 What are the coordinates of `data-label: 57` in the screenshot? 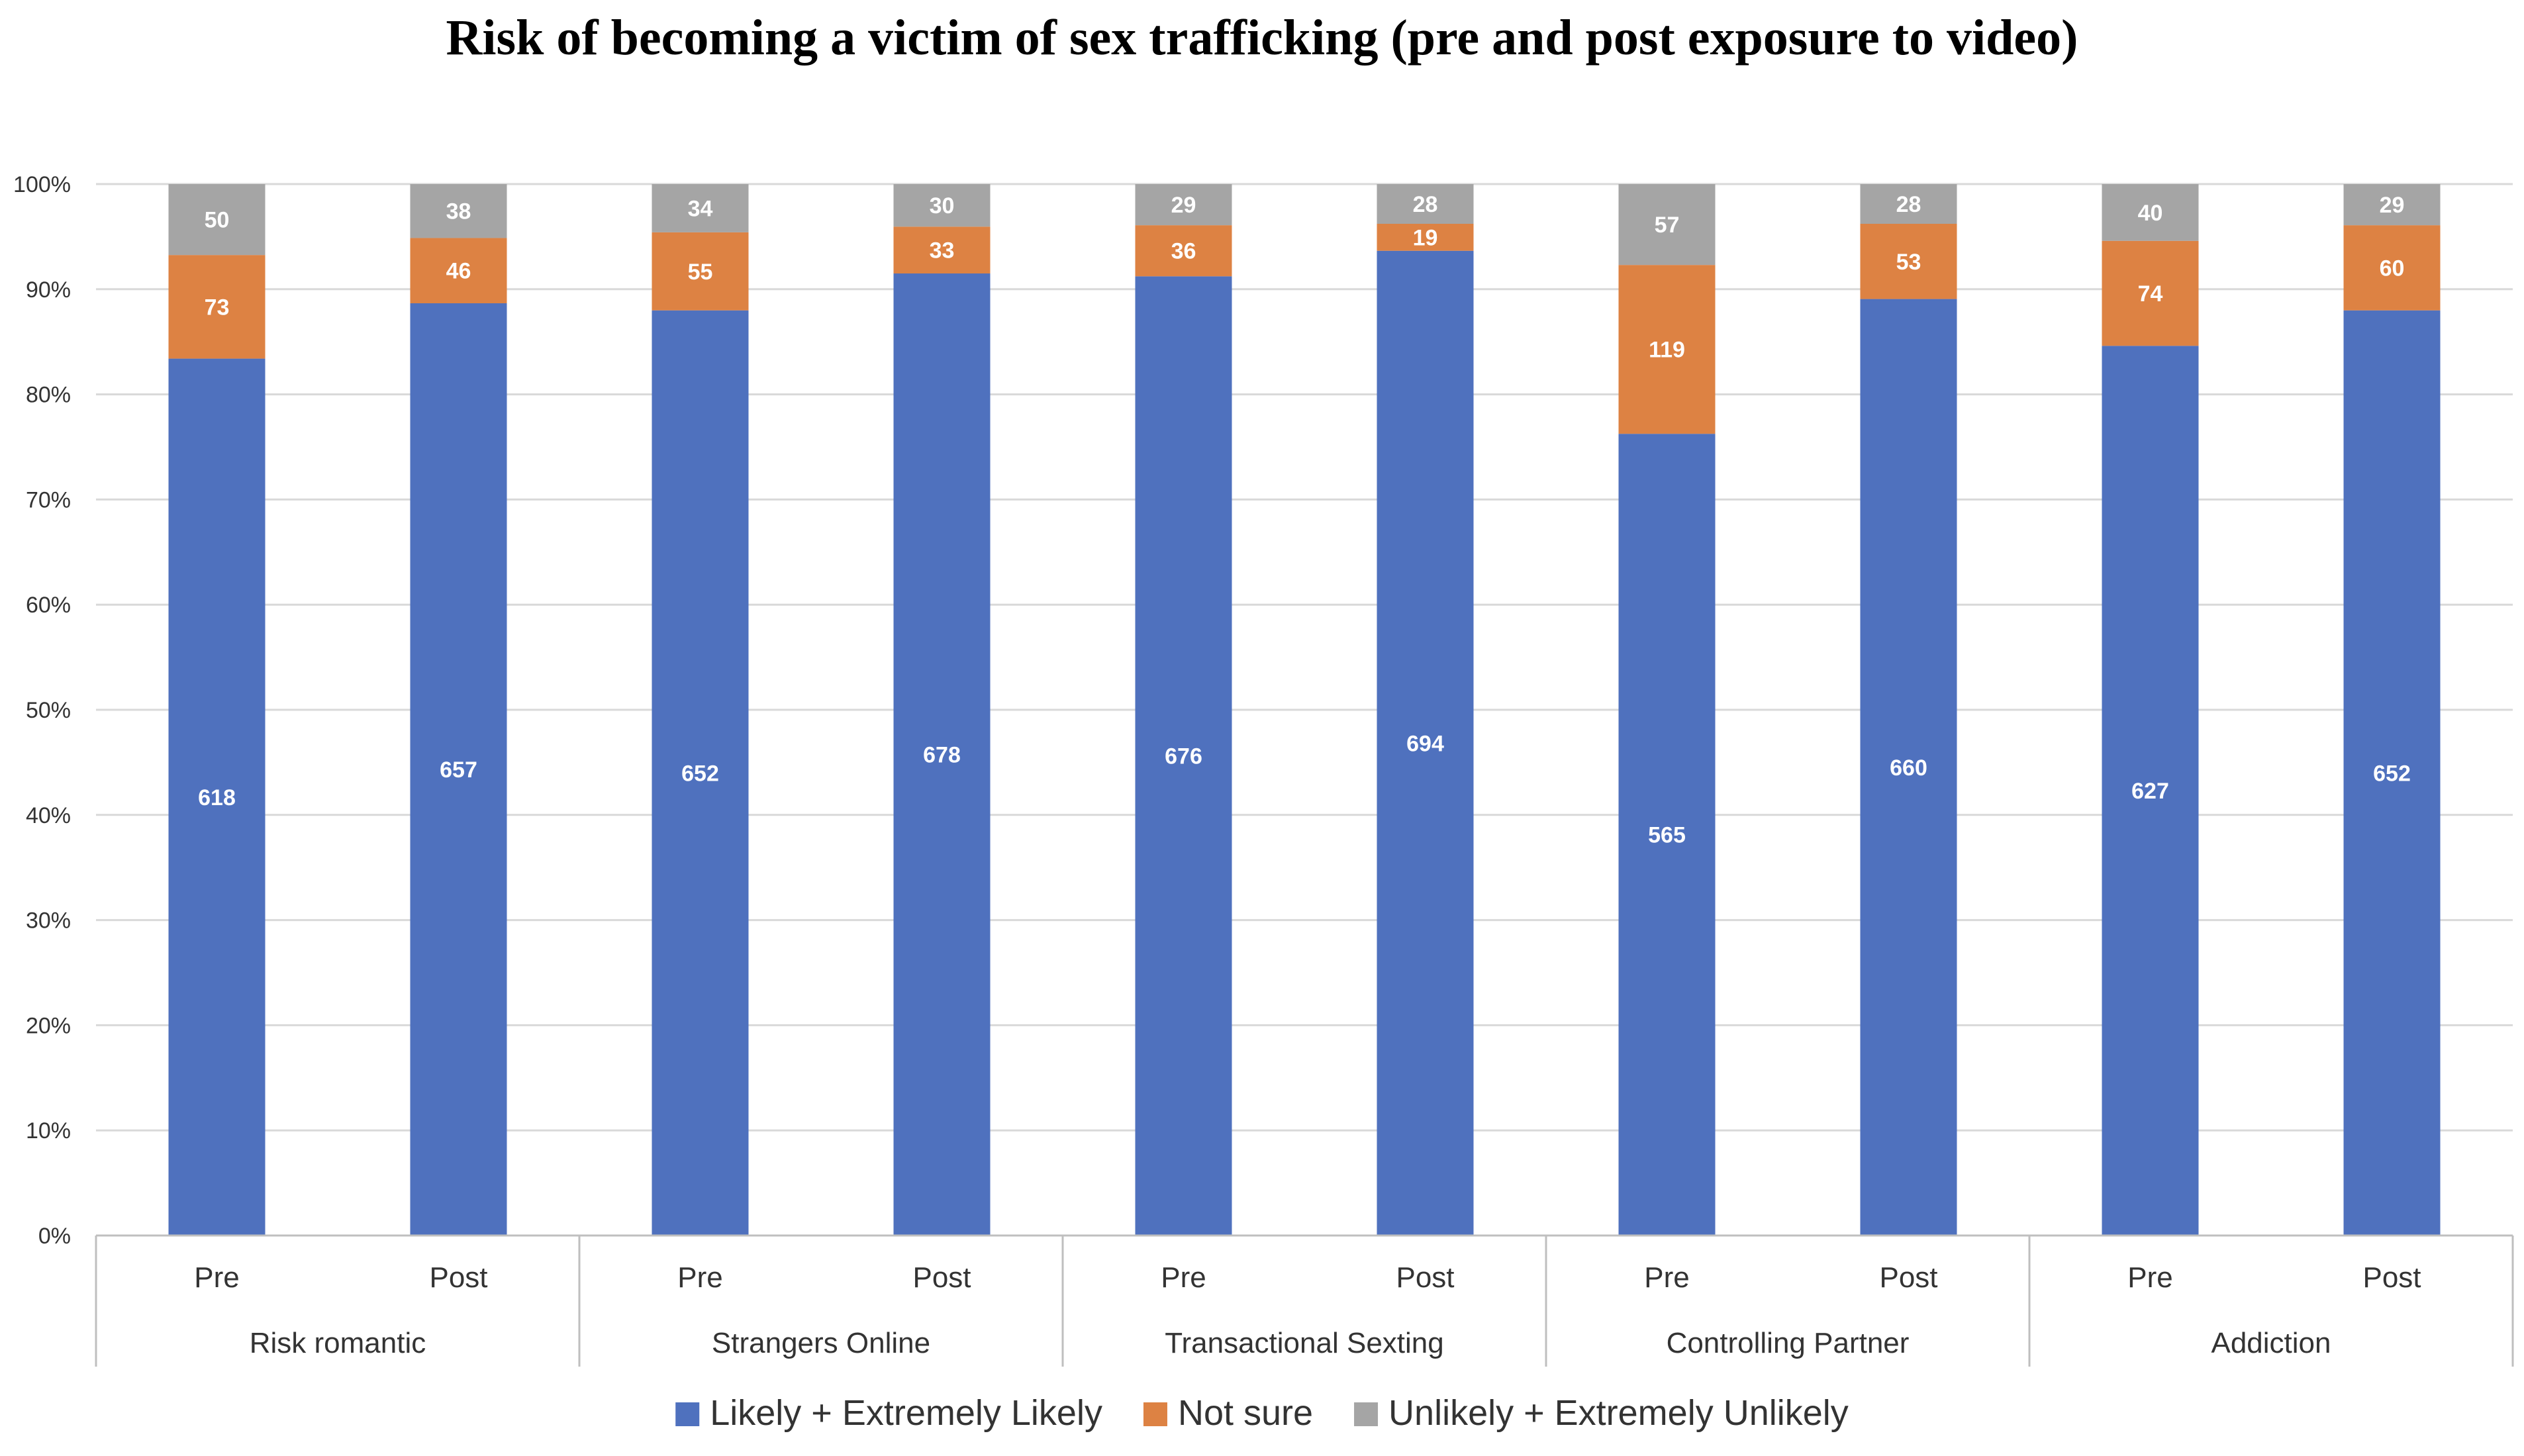 It's located at (1667, 225).